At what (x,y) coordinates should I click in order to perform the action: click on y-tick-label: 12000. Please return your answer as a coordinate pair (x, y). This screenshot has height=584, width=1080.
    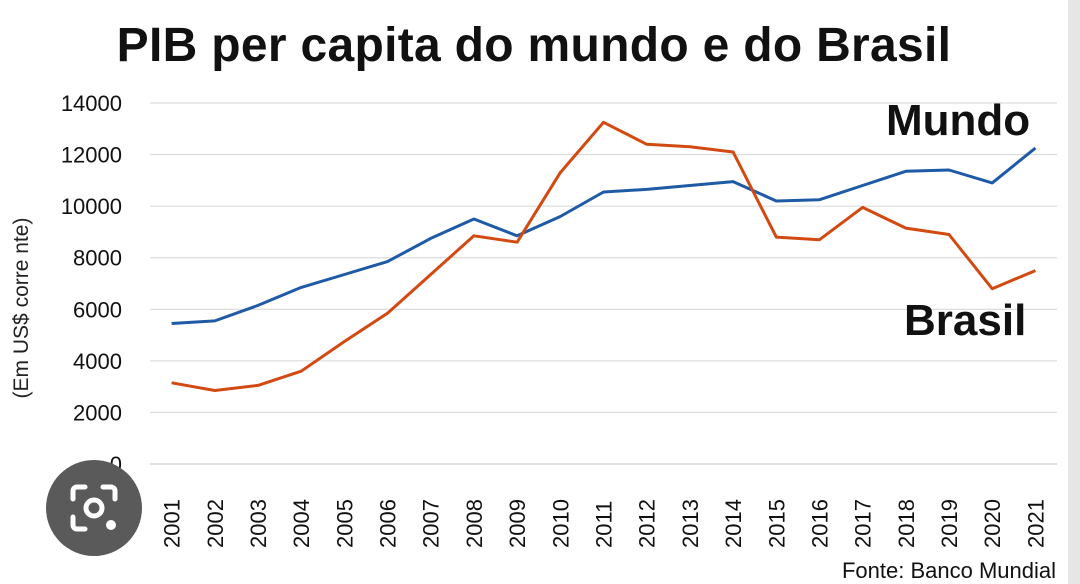
    Looking at the image, I should click on (91, 155).